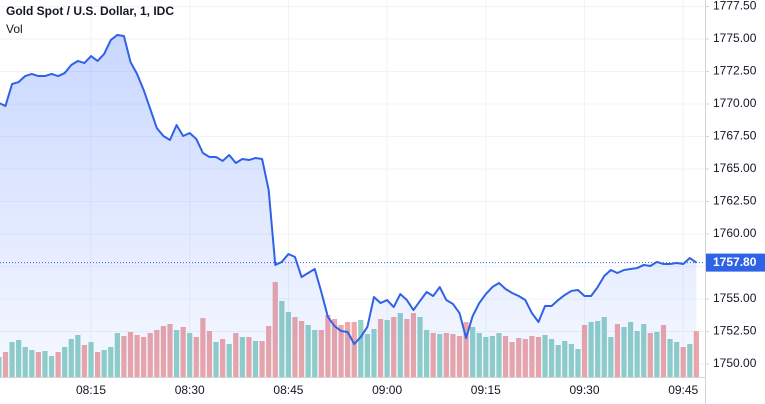  Describe the element at coordinates (735, 168) in the screenshot. I see `y-tick-label: 1765.00` at that location.